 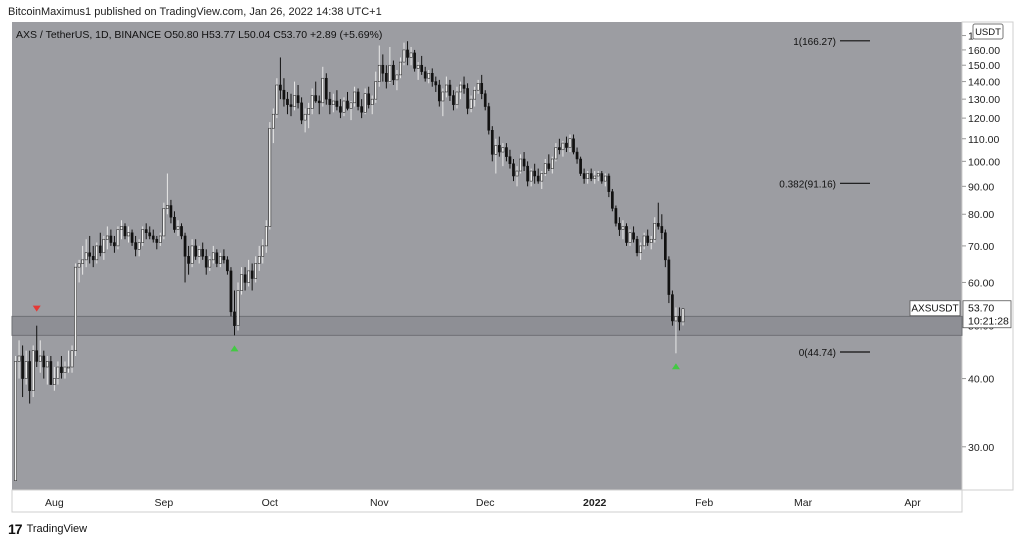 I want to click on symbol-line-part: O, so click(x=166, y=35).